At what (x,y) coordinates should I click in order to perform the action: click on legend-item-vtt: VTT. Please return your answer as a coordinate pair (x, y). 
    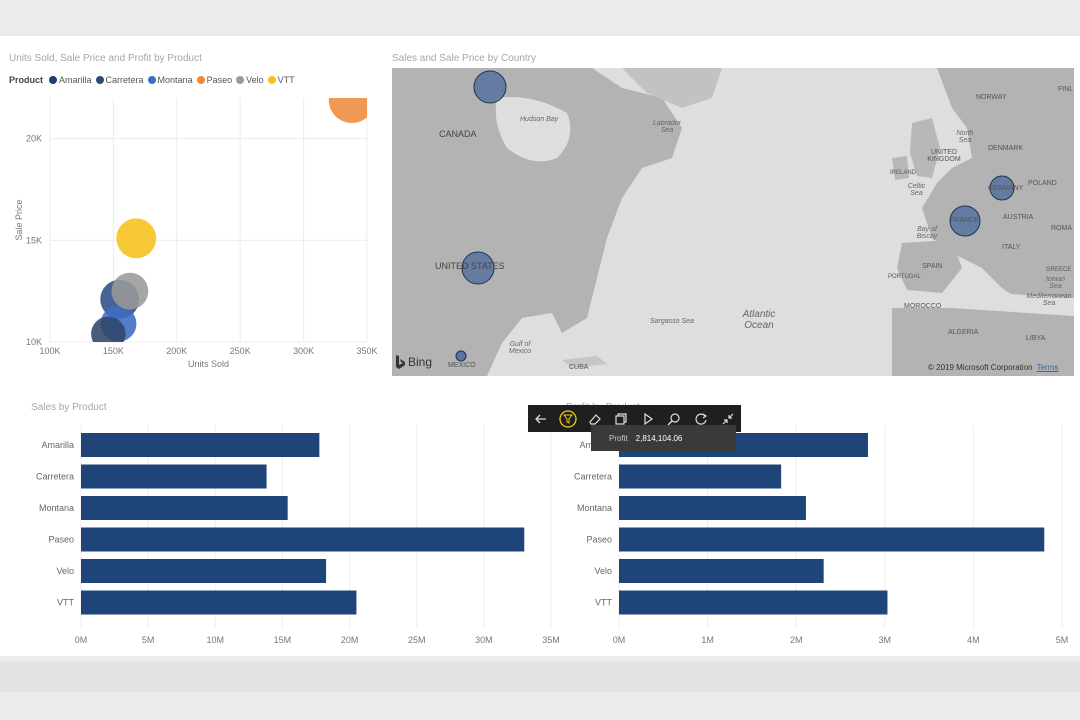
    Looking at the image, I should click on (281, 80).